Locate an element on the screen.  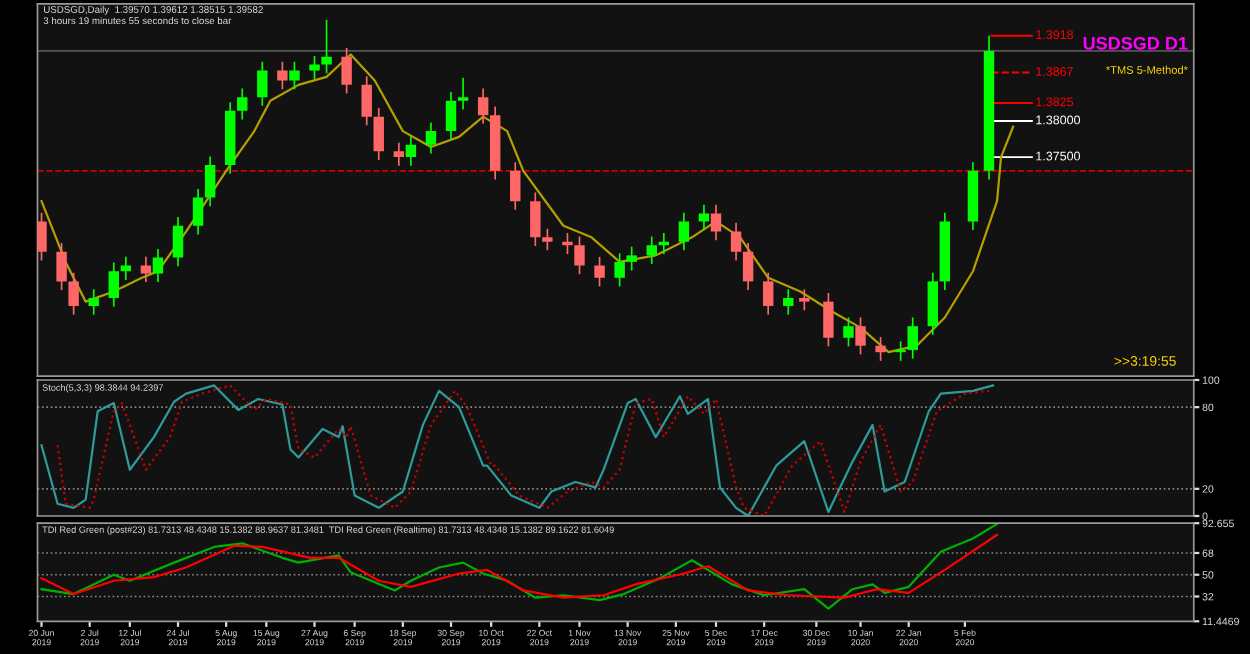
line-series is located at coordinates (519, 566).